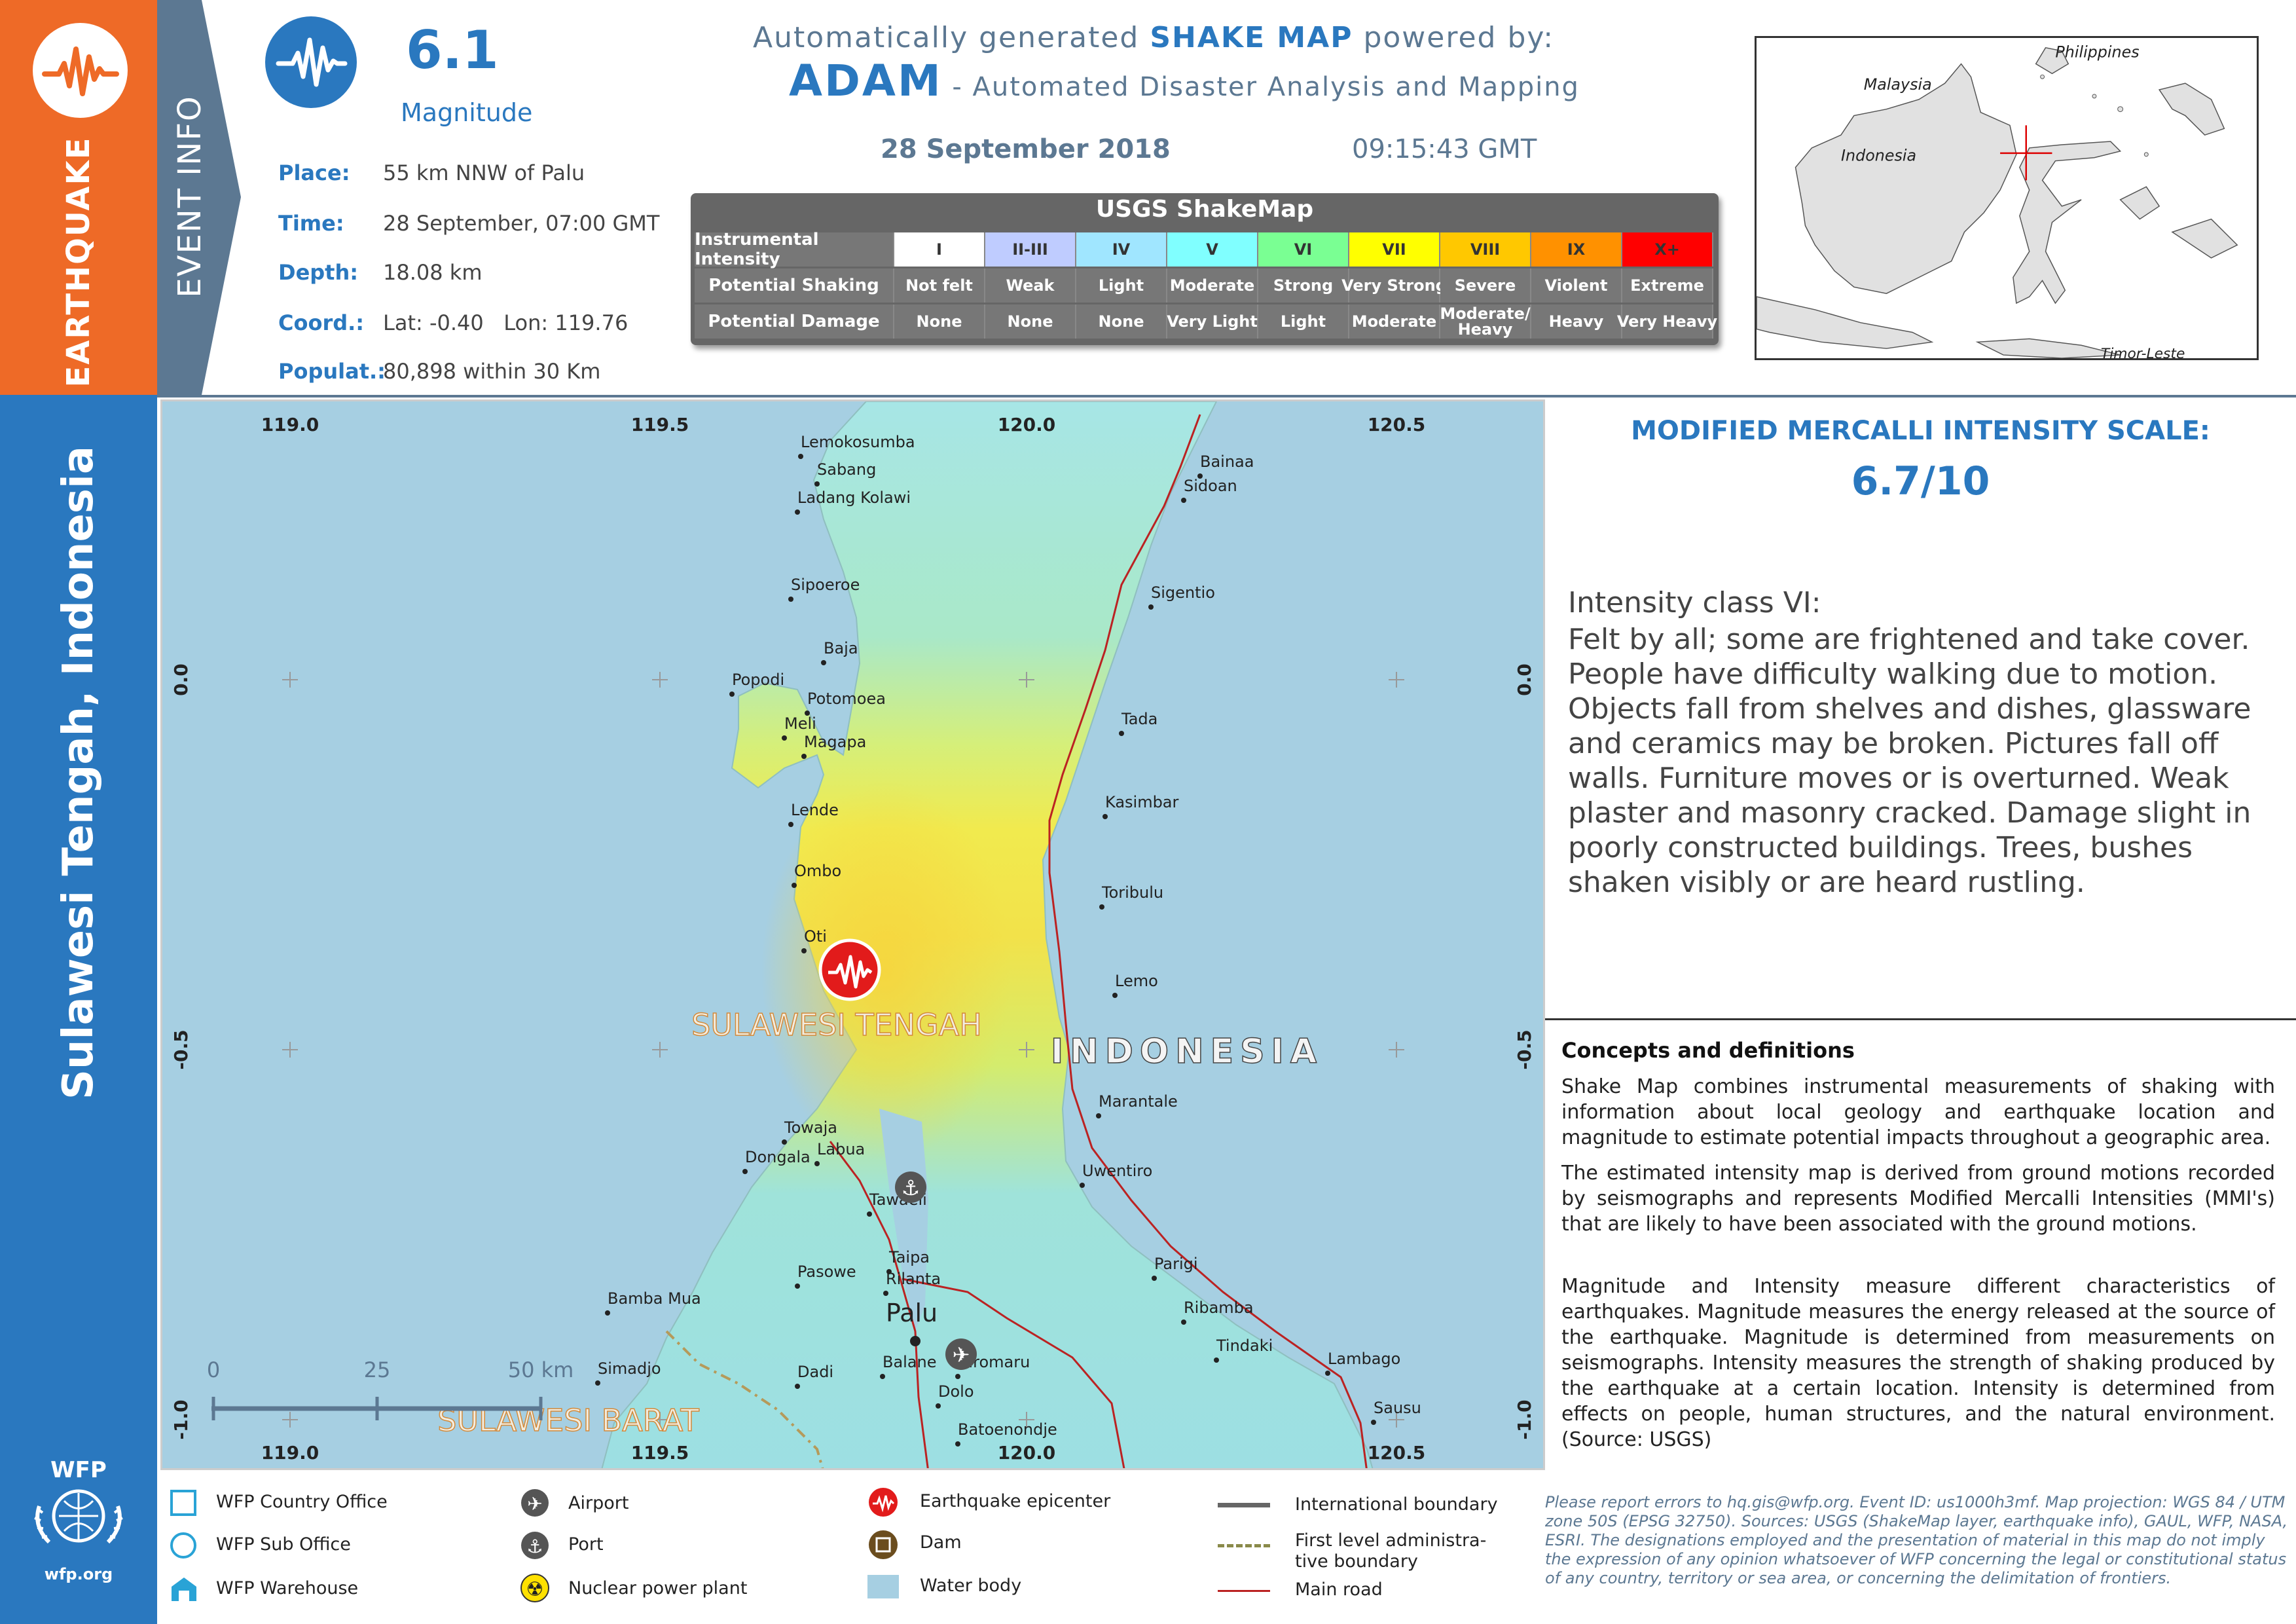  Describe the element at coordinates (302, 1502) in the screenshot. I see `legend-label: WFP Country Office` at that location.